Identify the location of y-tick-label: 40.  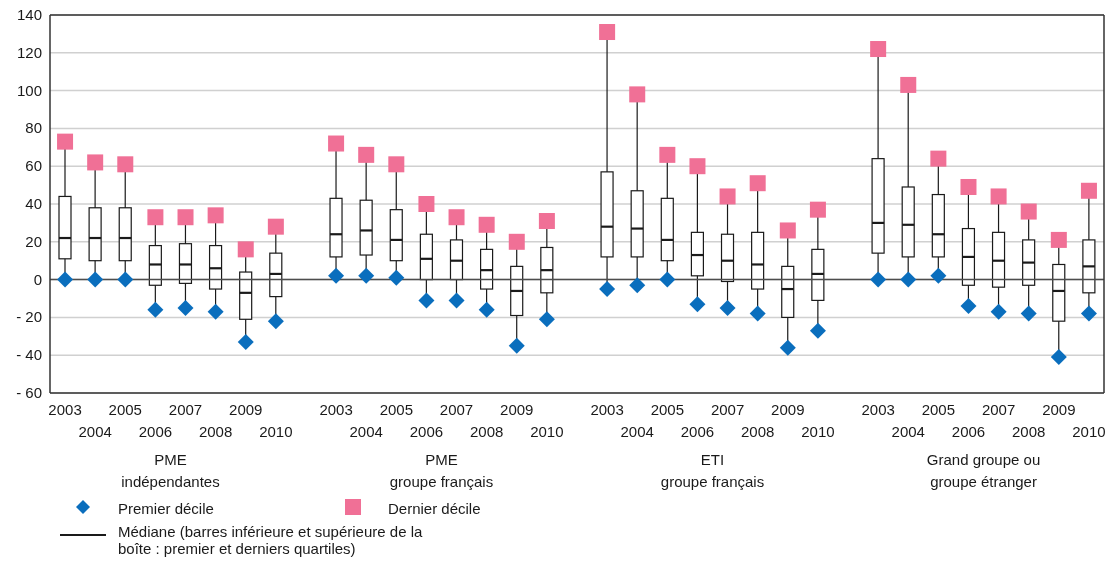
(33, 203).